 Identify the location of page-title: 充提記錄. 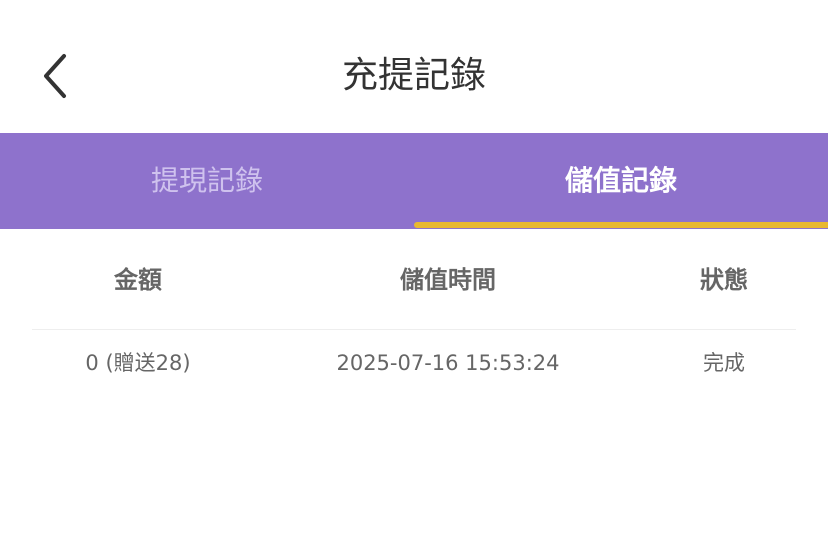
(413, 75).